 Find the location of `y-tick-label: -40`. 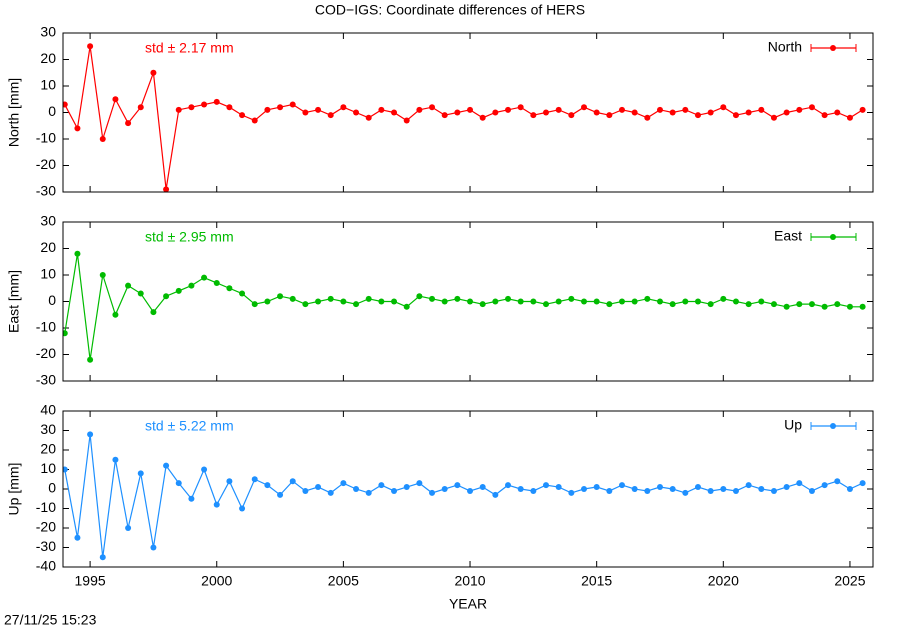

y-tick-label: -40 is located at coordinates (46, 566).